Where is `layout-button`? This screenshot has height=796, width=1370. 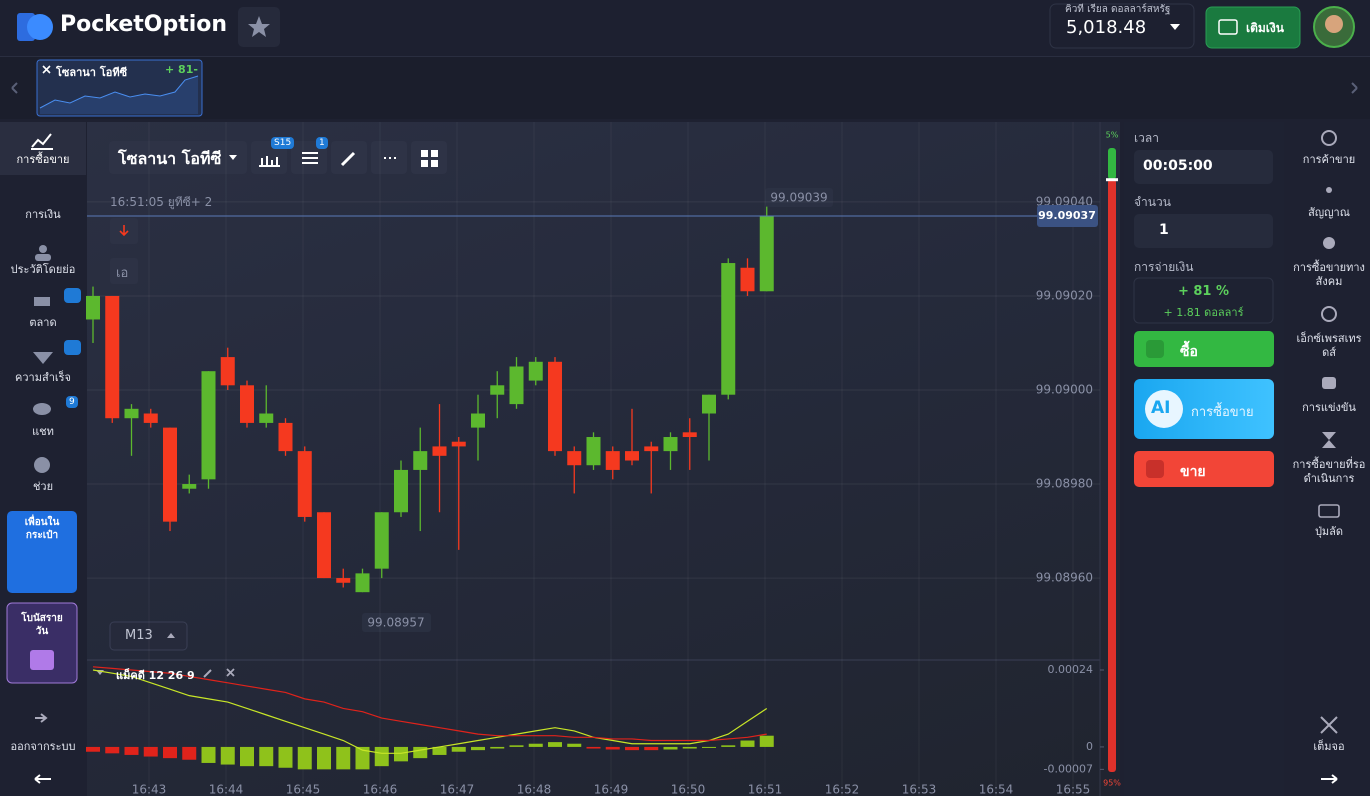
layout-button is located at coordinates (429, 157).